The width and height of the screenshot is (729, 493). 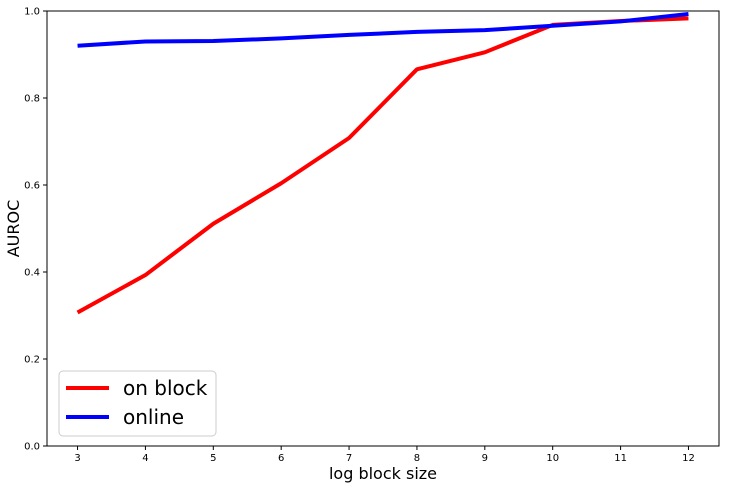 I want to click on x-tick-label: 11, so click(x=620, y=458).